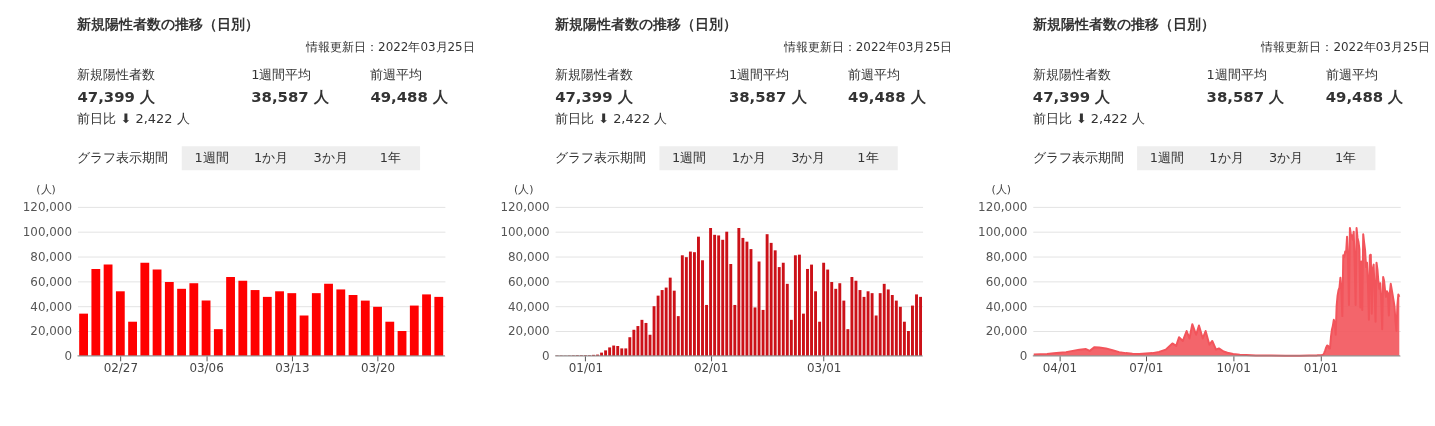 This screenshot has width=1435, height=426. What do you see at coordinates (120, 368) in the screenshot?
I see `x-tick-label: 02/27` at bounding box center [120, 368].